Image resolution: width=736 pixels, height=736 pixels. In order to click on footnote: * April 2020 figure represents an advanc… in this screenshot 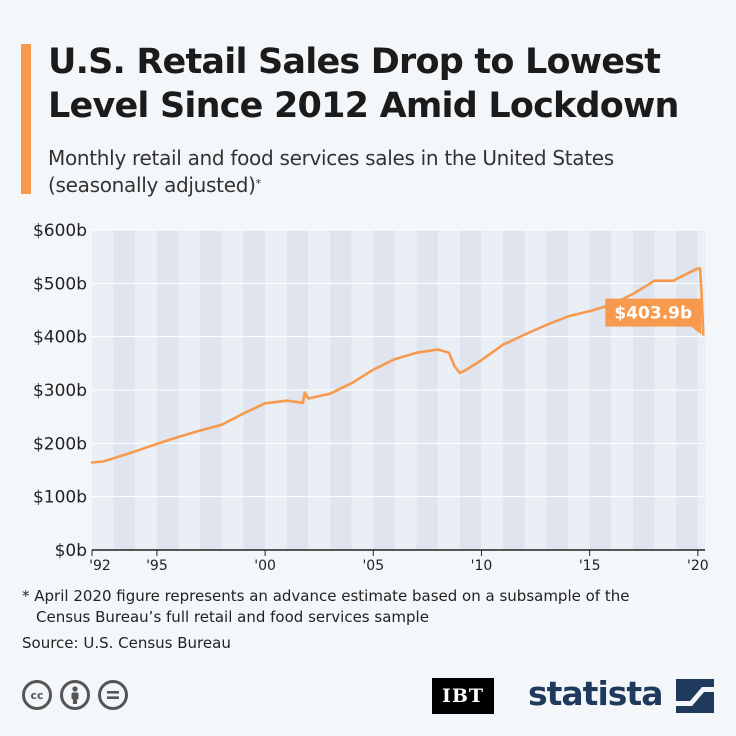, I will do `click(372, 607)`.